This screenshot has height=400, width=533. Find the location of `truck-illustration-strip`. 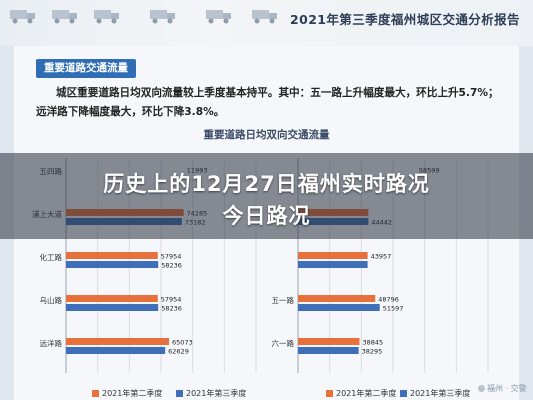

truck-illustration-strip is located at coordinates (142, 22).